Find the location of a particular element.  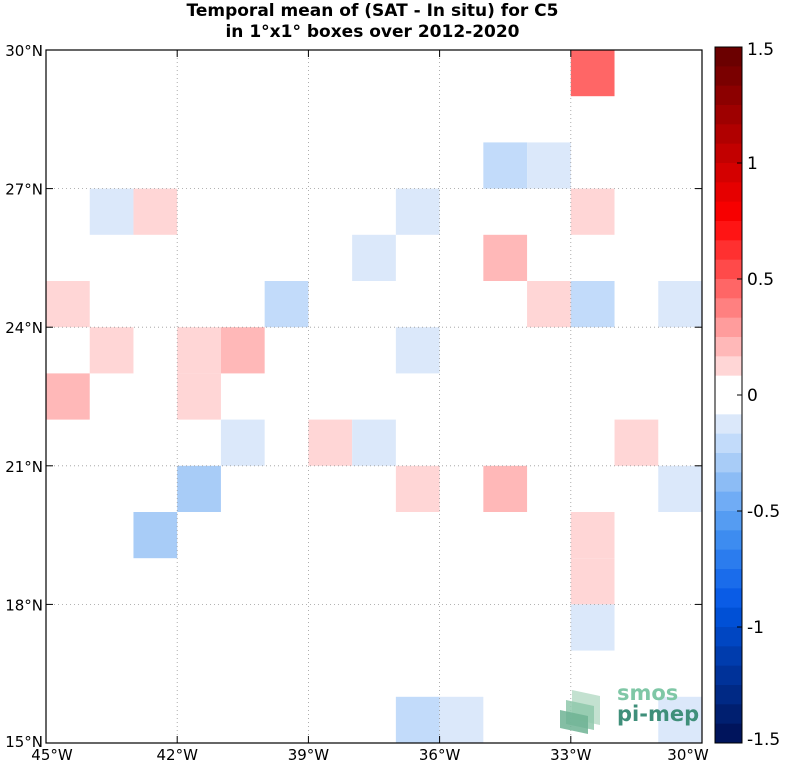

logo-wave-shape is located at coordinates (574, 722).